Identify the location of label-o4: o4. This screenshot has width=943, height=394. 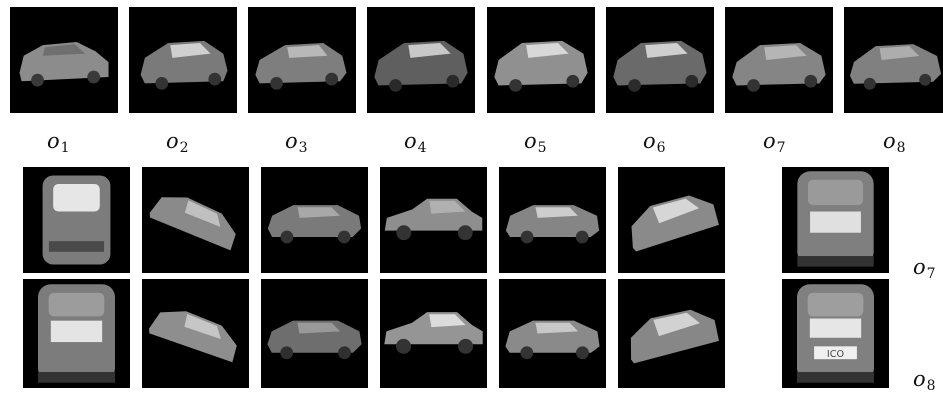
(415, 142).